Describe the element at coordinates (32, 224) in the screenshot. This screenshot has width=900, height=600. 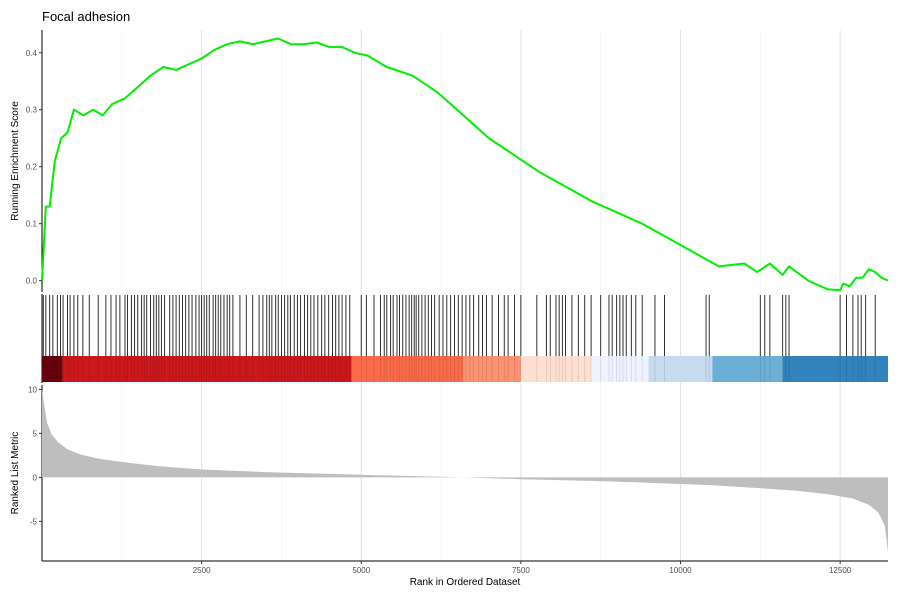
I see `es-tick-label: 0.1` at that location.